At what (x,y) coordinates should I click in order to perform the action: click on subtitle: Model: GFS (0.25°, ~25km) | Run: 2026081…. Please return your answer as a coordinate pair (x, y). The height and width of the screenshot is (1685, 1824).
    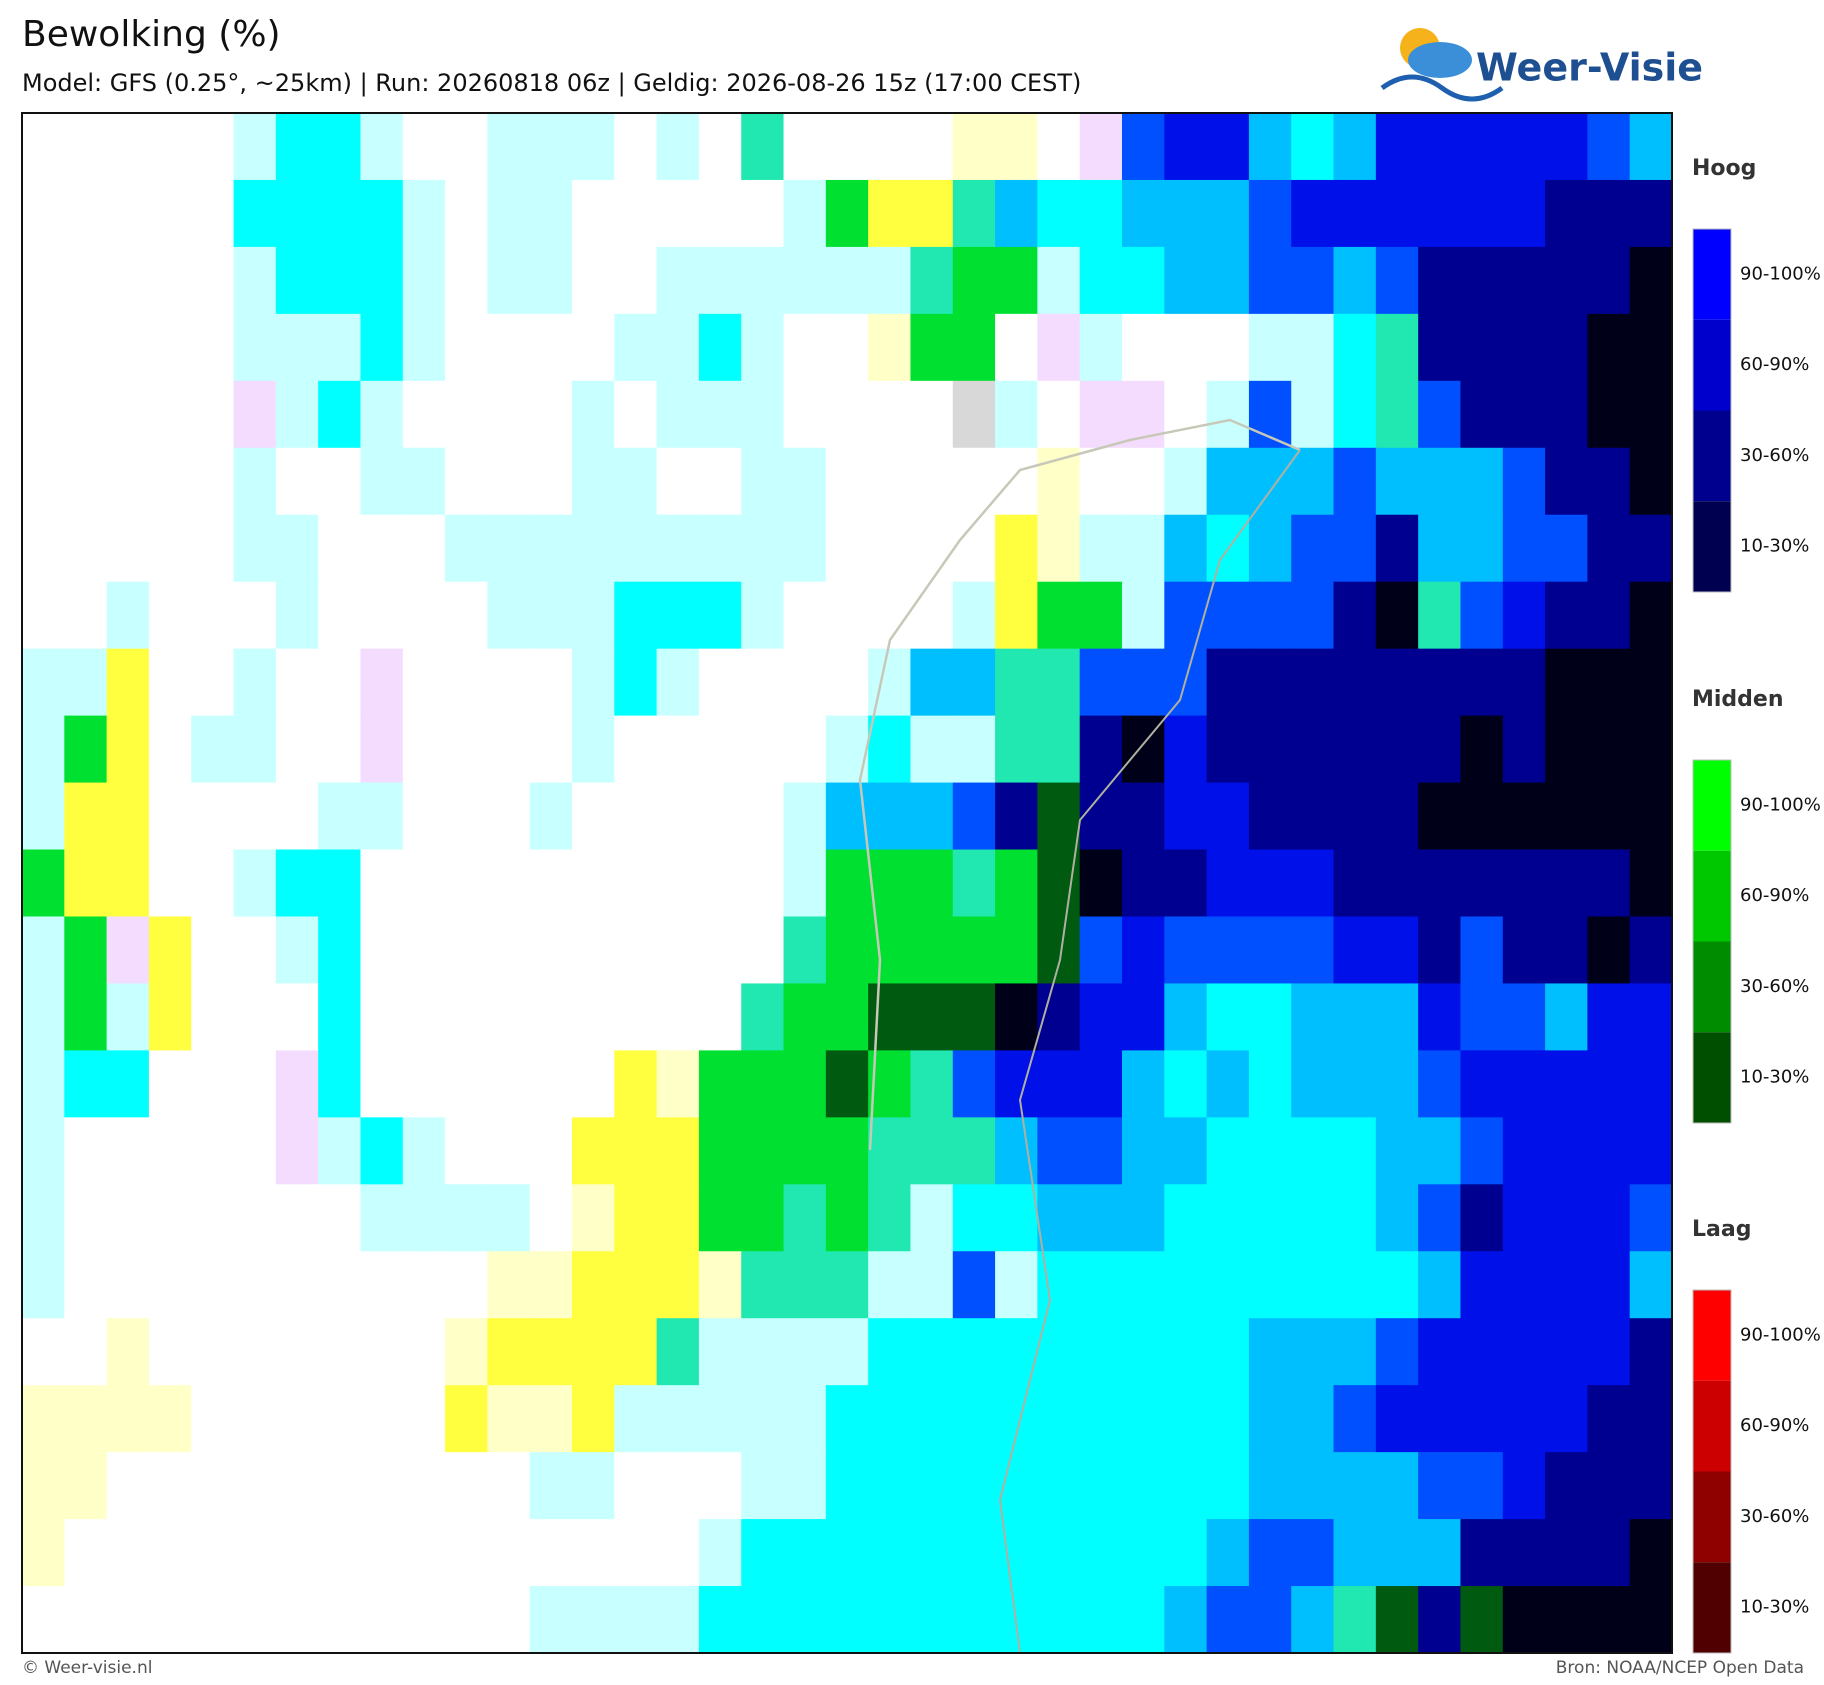
    Looking at the image, I should click on (551, 83).